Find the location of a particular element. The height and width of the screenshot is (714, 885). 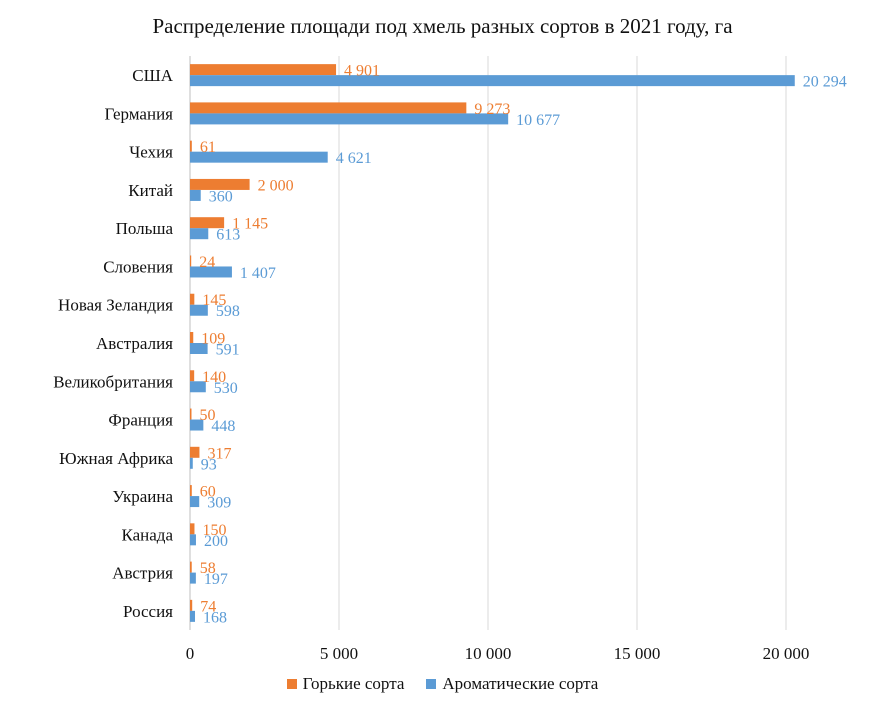

category-label: Польша is located at coordinates (145, 228).